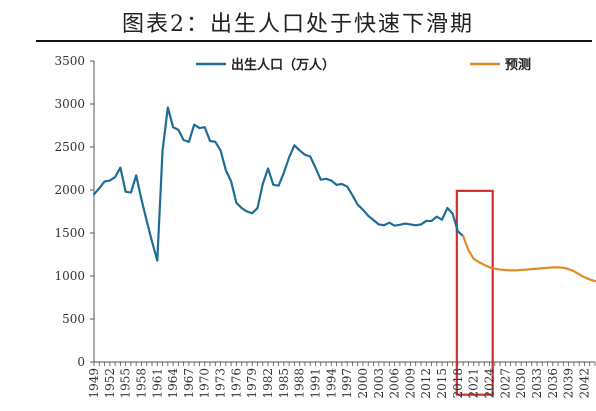 Image resolution: width=596 pixels, height=411 pixels. What do you see at coordinates (69, 190) in the screenshot?
I see `y-tick-label: 2000` at bounding box center [69, 190].